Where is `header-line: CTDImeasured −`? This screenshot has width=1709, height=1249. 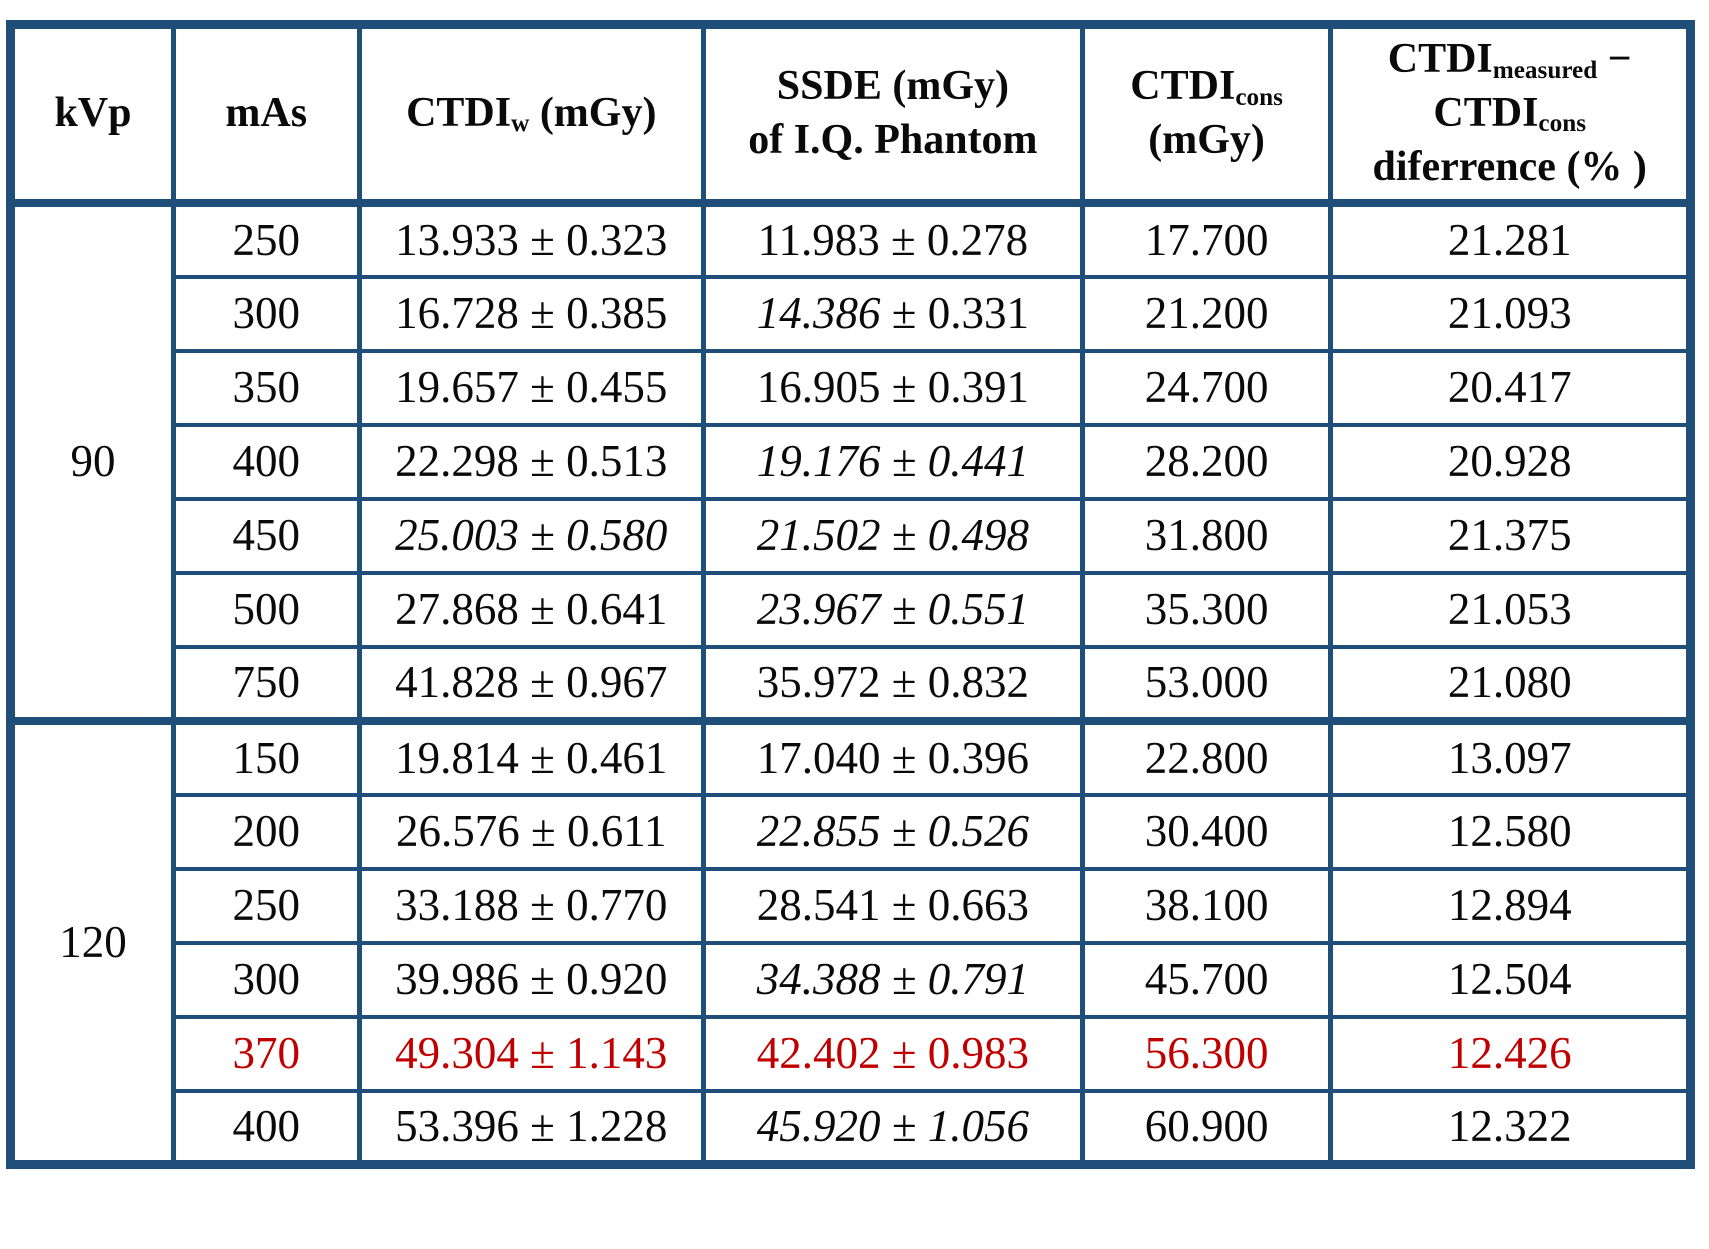 header-line: CTDImeasured − is located at coordinates (1509, 60).